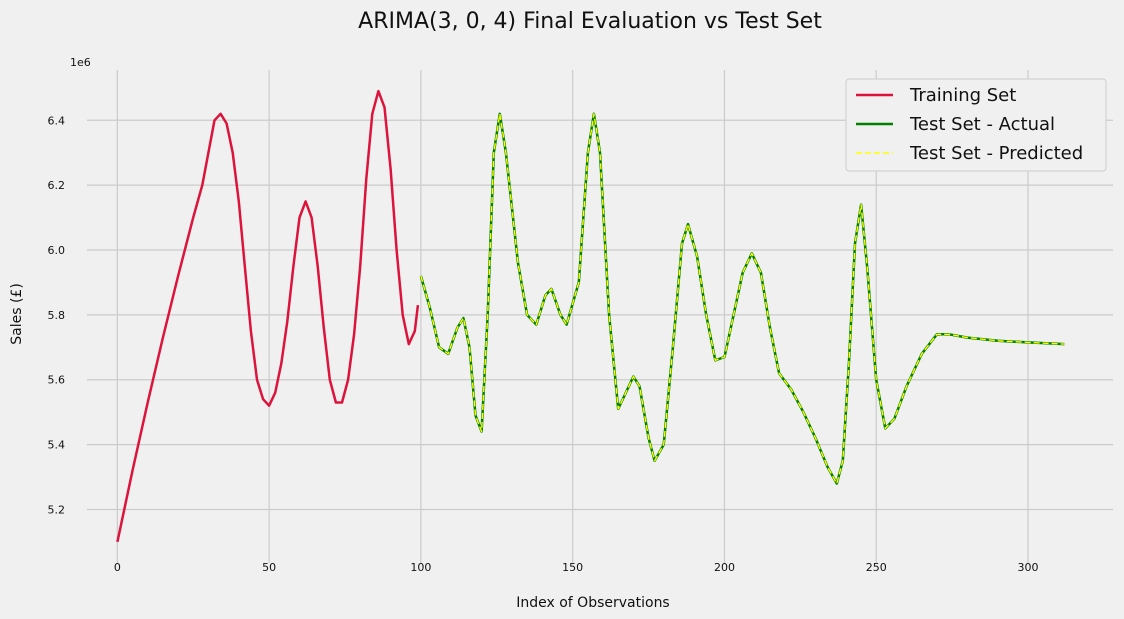 The image size is (1124, 619). Describe the element at coordinates (57, 509) in the screenshot. I see `y-tick-label: 5.2` at that location.